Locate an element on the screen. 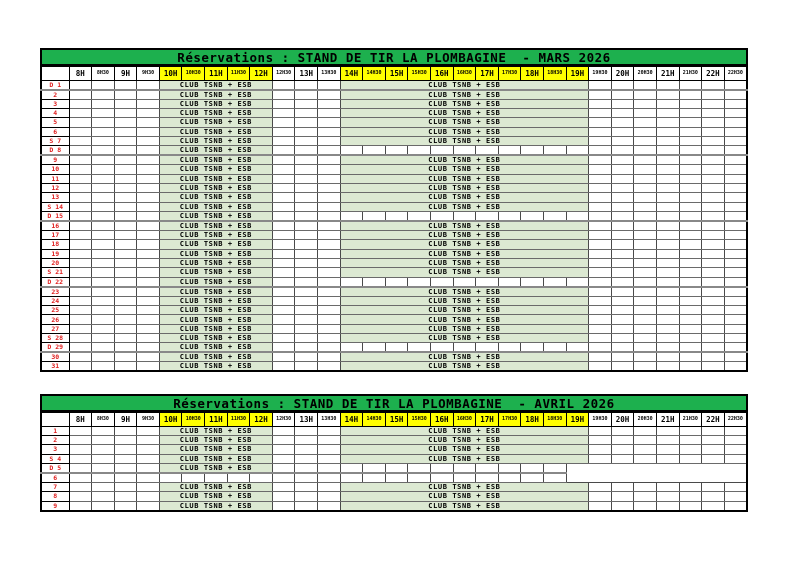  day-row: 3 CLUB TSNB + ESB CLUB TSNB + ESB is located at coordinates (394, 103).